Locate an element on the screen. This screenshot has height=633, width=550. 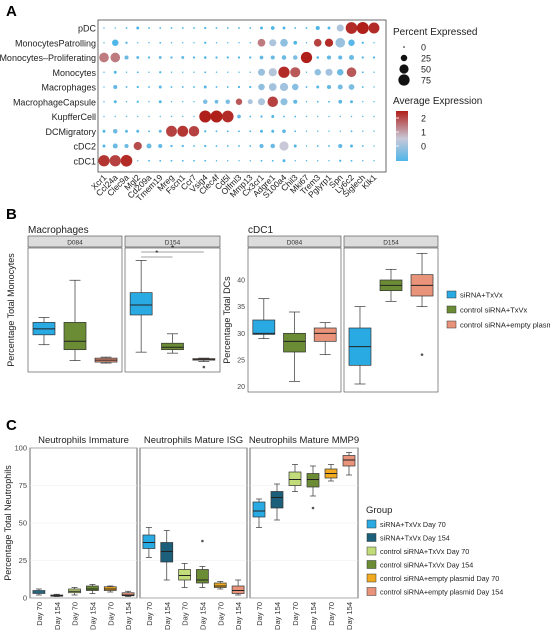
y-tick-label: 25 is located at coordinates (23, 560).